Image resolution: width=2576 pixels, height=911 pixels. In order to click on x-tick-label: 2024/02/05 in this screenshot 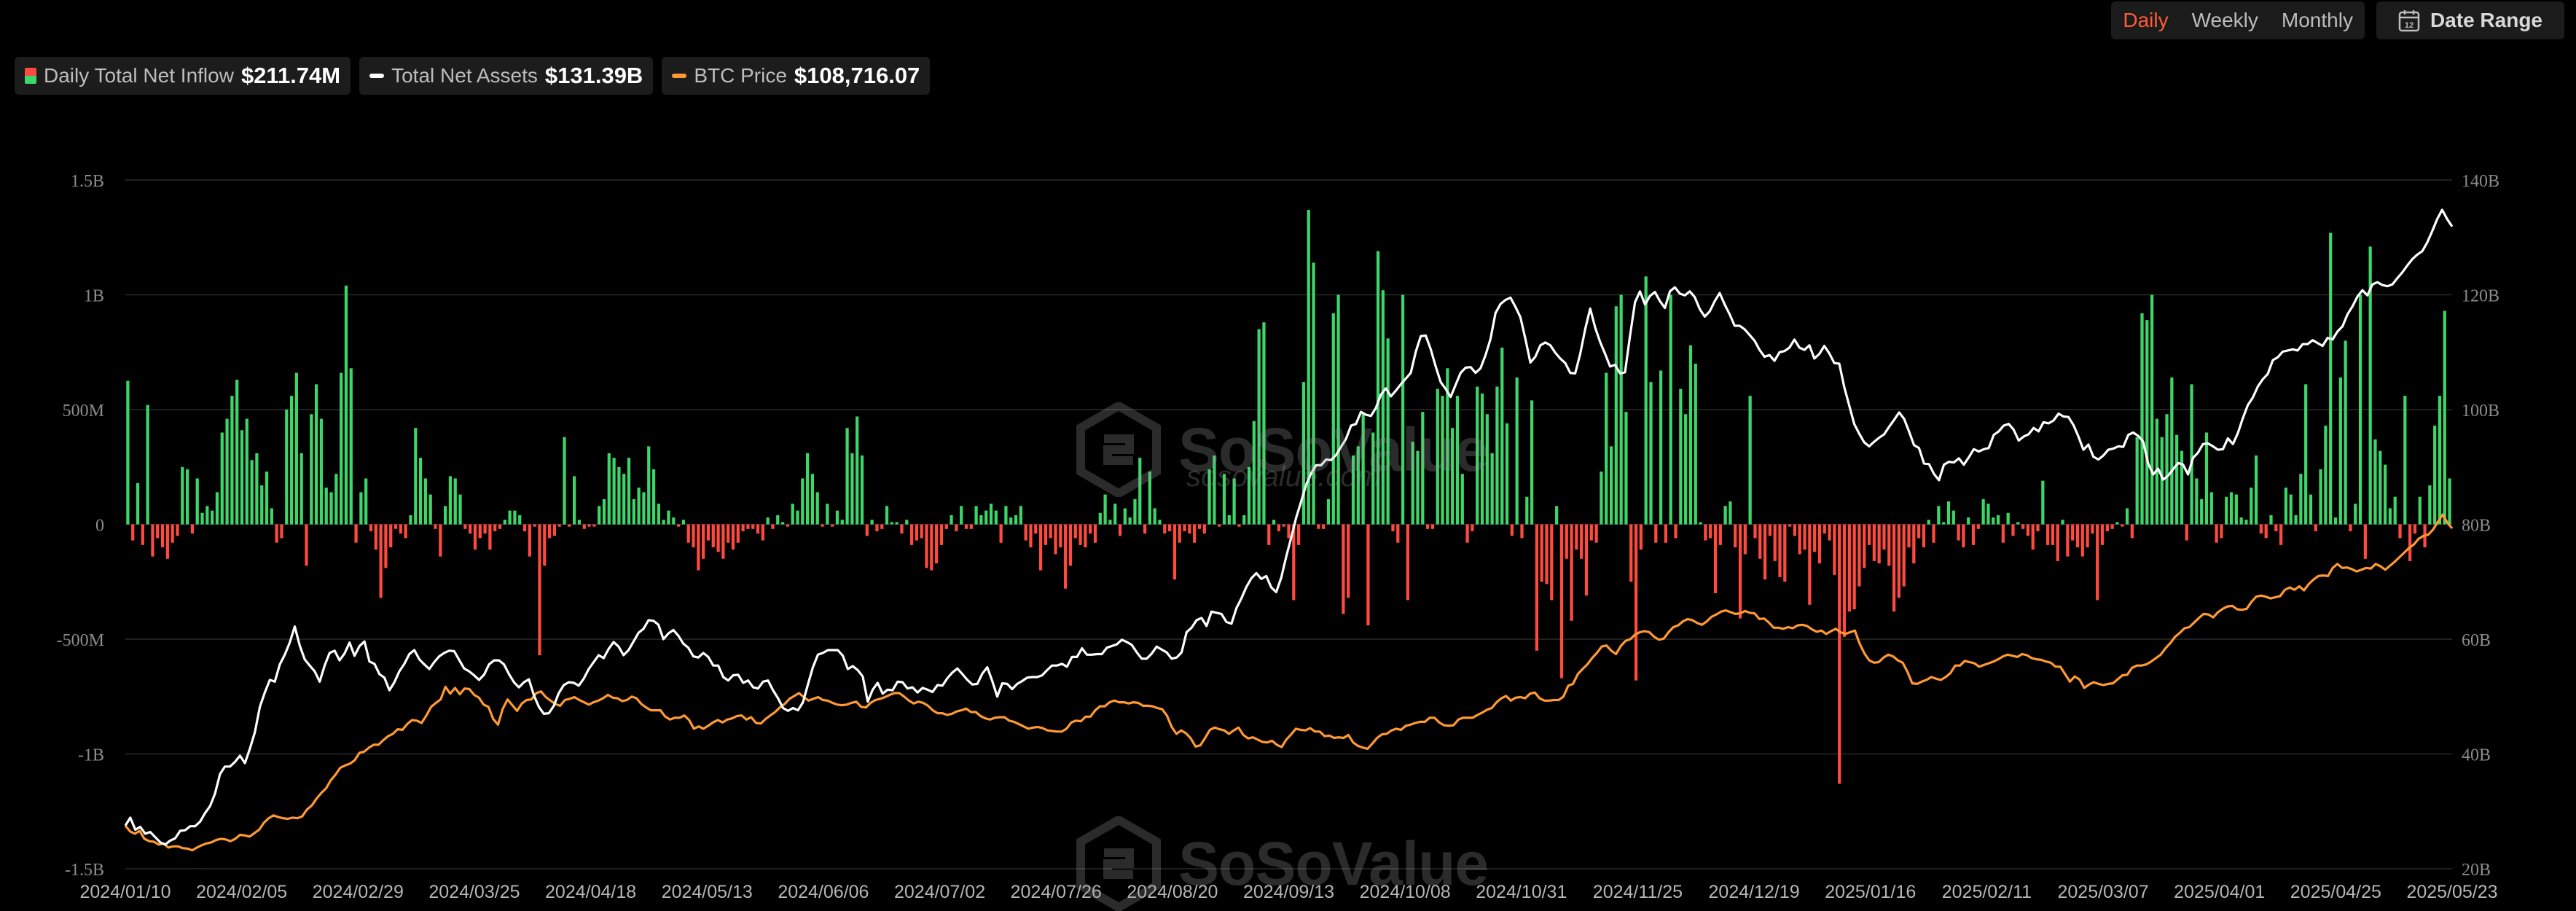, I will do `click(241, 892)`.